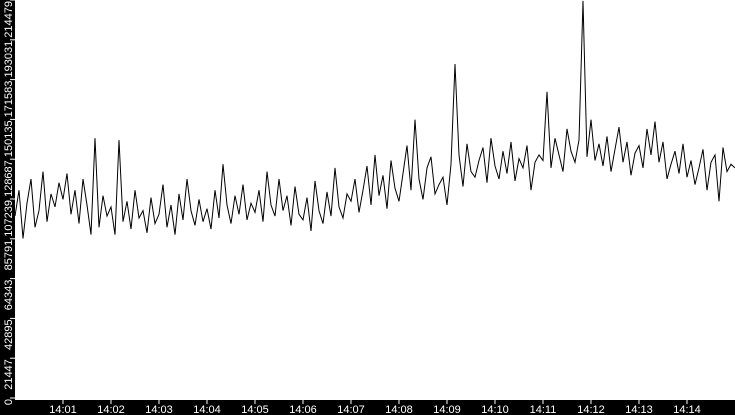 The image size is (735, 415). I want to click on x-tick-label: 14:09, so click(447, 409).